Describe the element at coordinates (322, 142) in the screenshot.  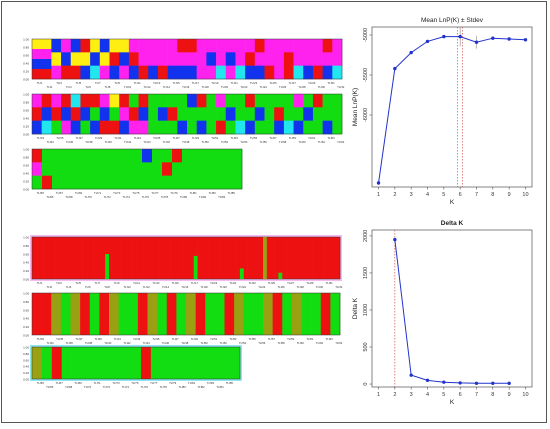
I see `sample-label: TLf62` at that location.